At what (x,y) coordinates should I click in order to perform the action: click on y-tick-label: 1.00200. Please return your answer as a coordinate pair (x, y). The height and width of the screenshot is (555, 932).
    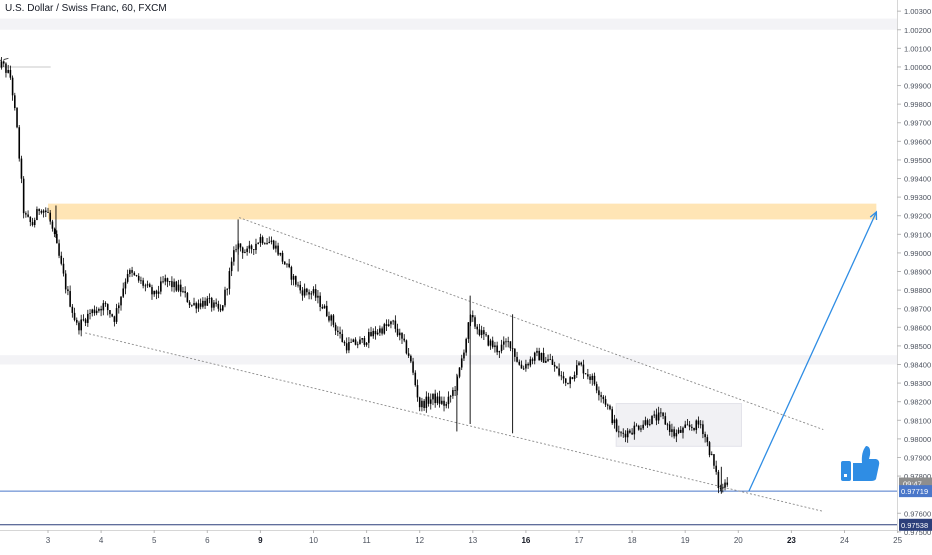
    Looking at the image, I should click on (917, 30).